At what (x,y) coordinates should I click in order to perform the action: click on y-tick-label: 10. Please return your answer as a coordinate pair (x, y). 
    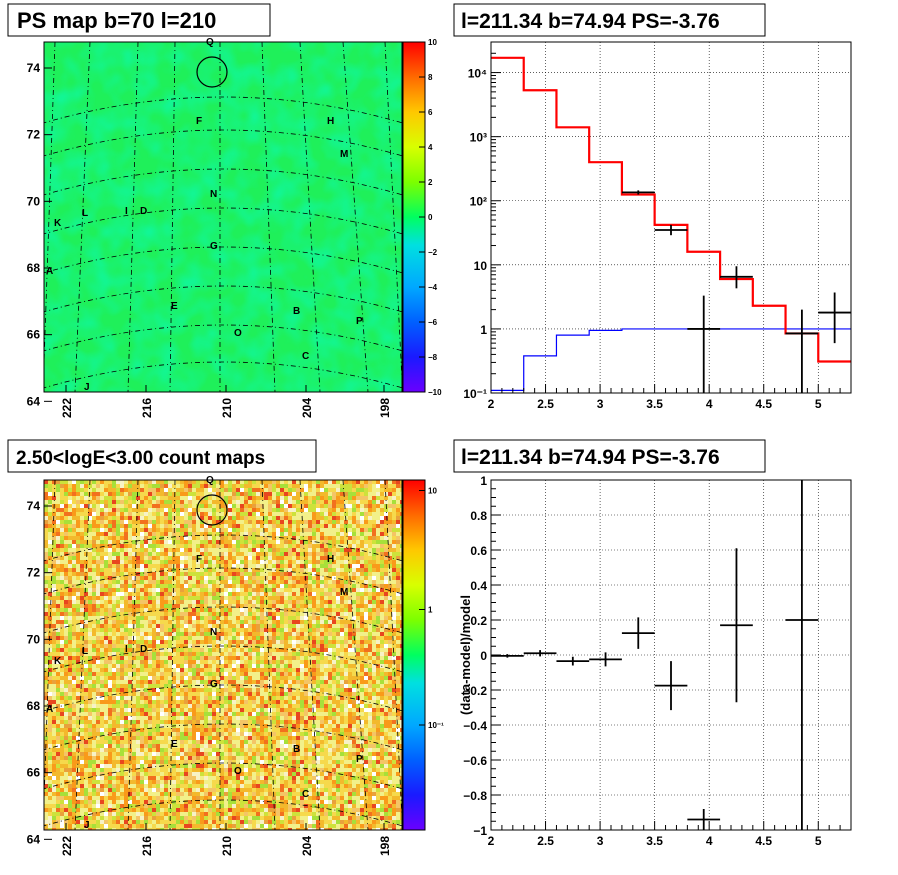
    Looking at the image, I should click on (481, 266).